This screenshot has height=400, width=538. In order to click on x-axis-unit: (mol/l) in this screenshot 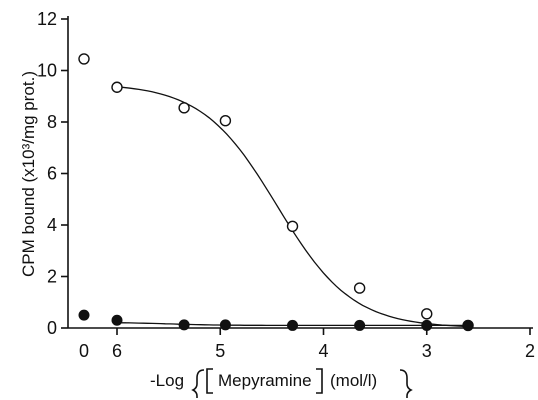, I will do `click(353, 380)`.